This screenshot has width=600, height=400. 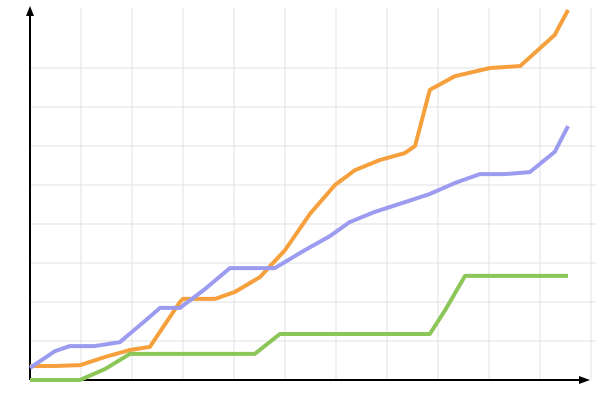 I want to click on x-axis-arrow, so click(x=584, y=380).